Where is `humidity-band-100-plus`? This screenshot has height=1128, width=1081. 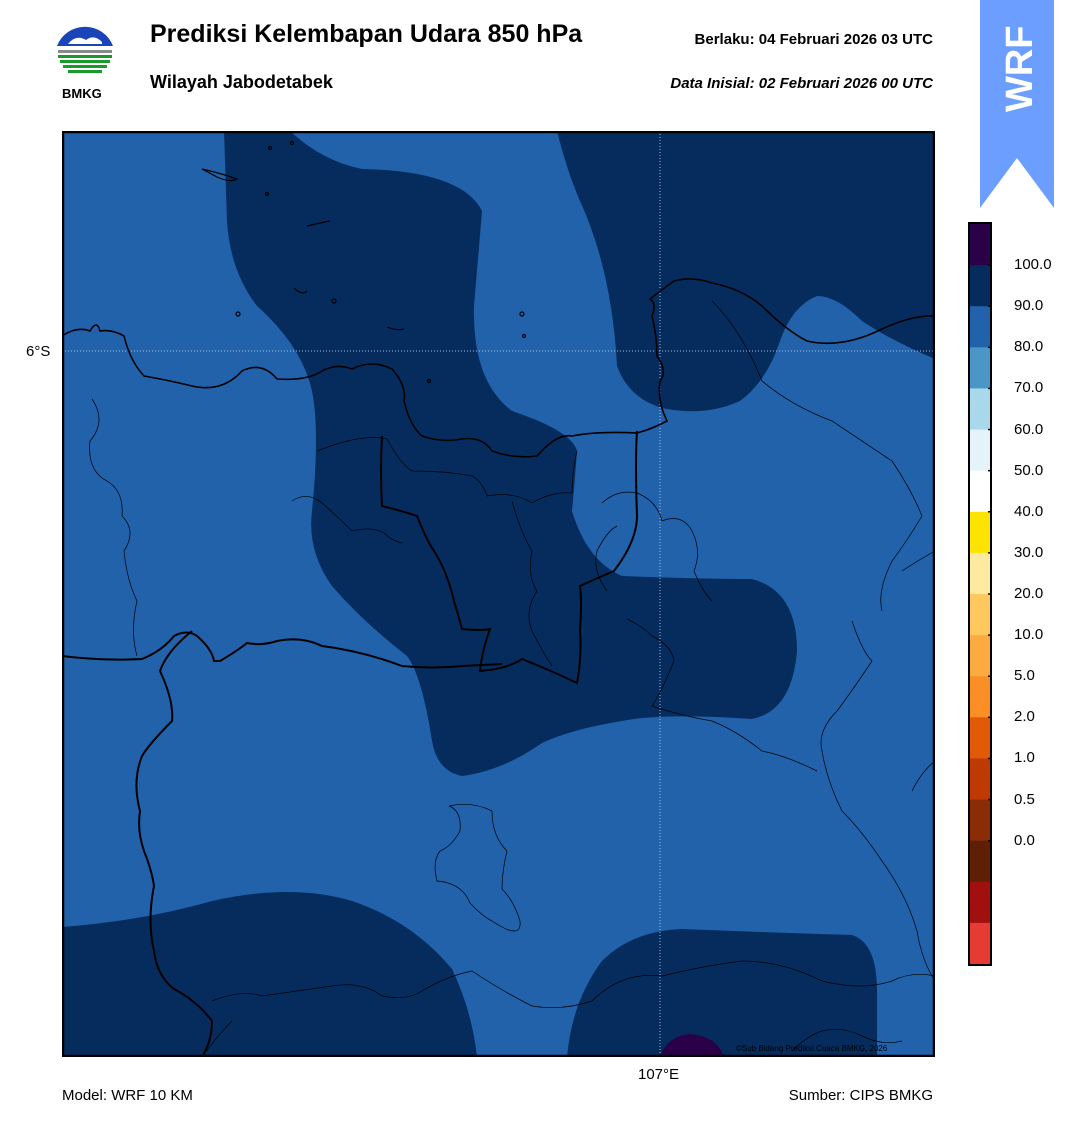 humidity-band-100-plus is located at coordinates (692, 1045).